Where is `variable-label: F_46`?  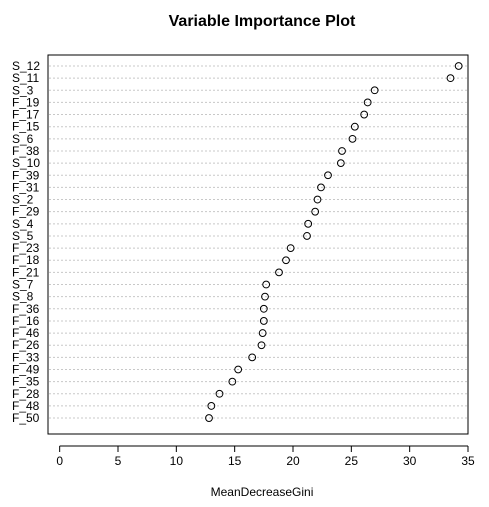 variable-label: F_46 is located at coordinates (26, 333).